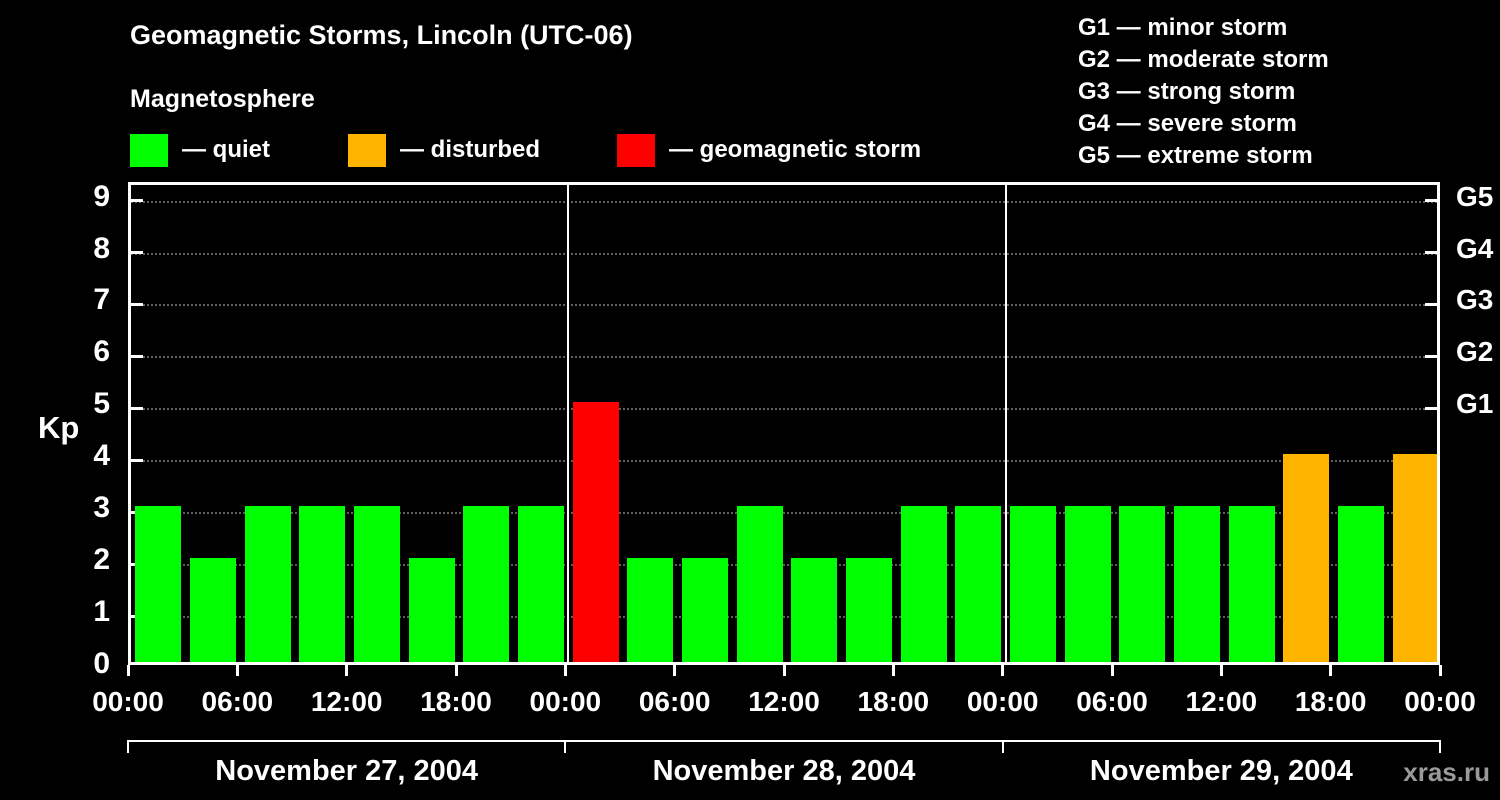 This screenshot has width=1500, height=800. I want to click on y-tick-label: 4, so click(101, 456).